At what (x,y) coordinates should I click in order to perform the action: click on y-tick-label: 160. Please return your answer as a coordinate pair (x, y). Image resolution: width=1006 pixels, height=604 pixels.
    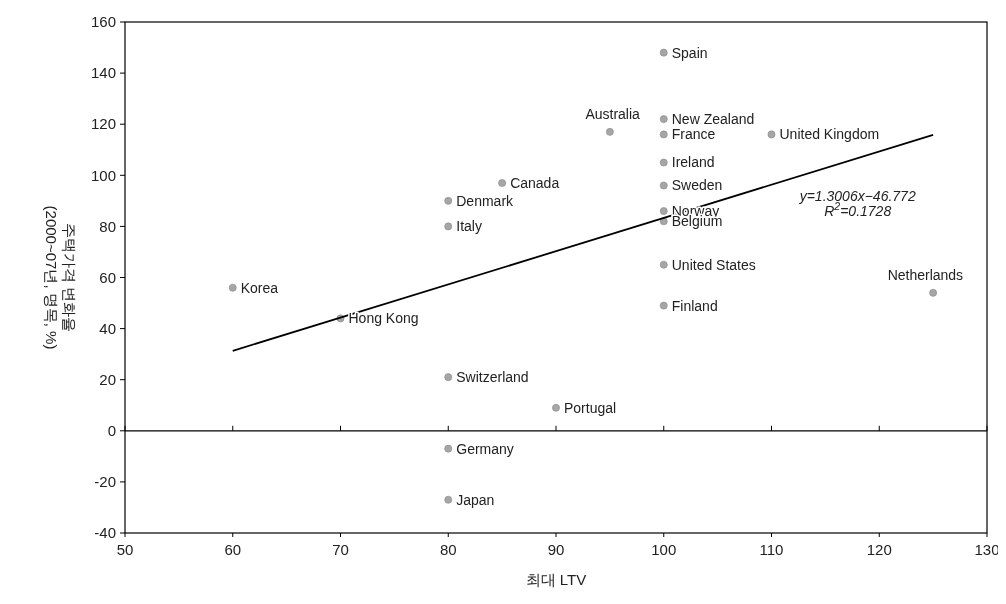
    Looking at the image, I should click on (103, 22).